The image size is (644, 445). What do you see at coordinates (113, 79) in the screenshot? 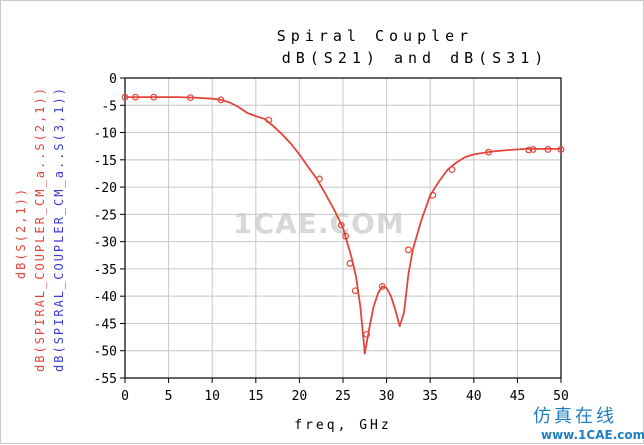
I see `y-tick-label: 0` at bounding box center [113, 79].